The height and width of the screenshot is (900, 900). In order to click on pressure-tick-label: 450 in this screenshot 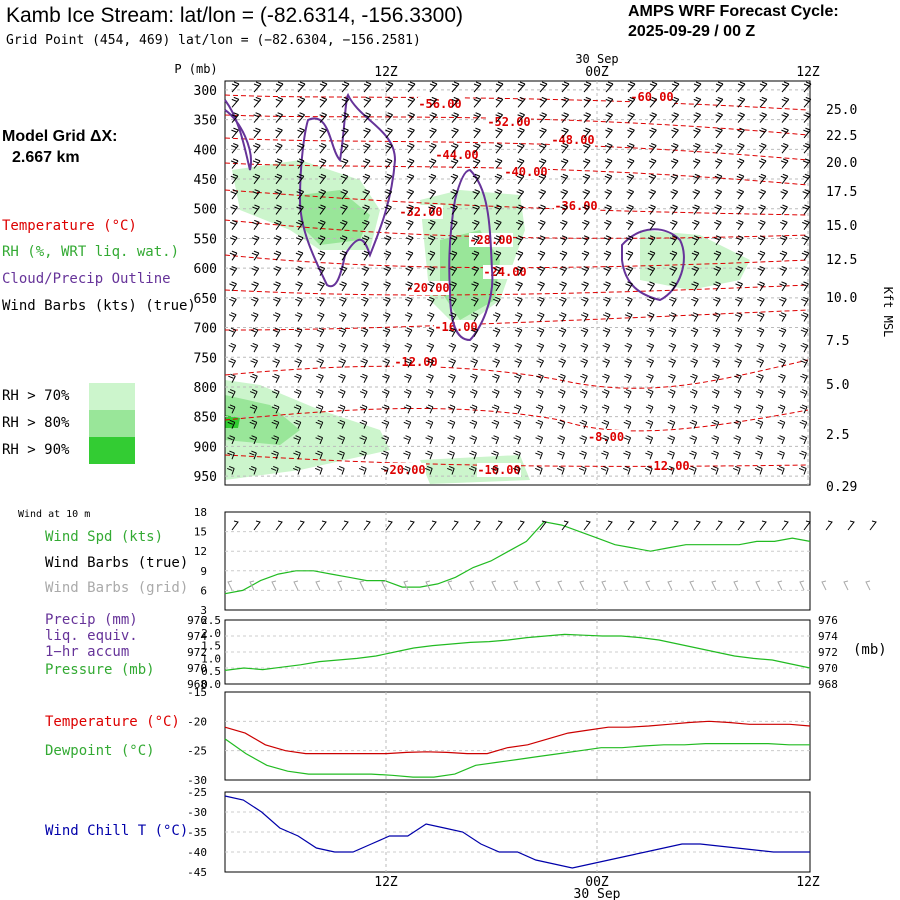, I will do `click(205, 180)`.